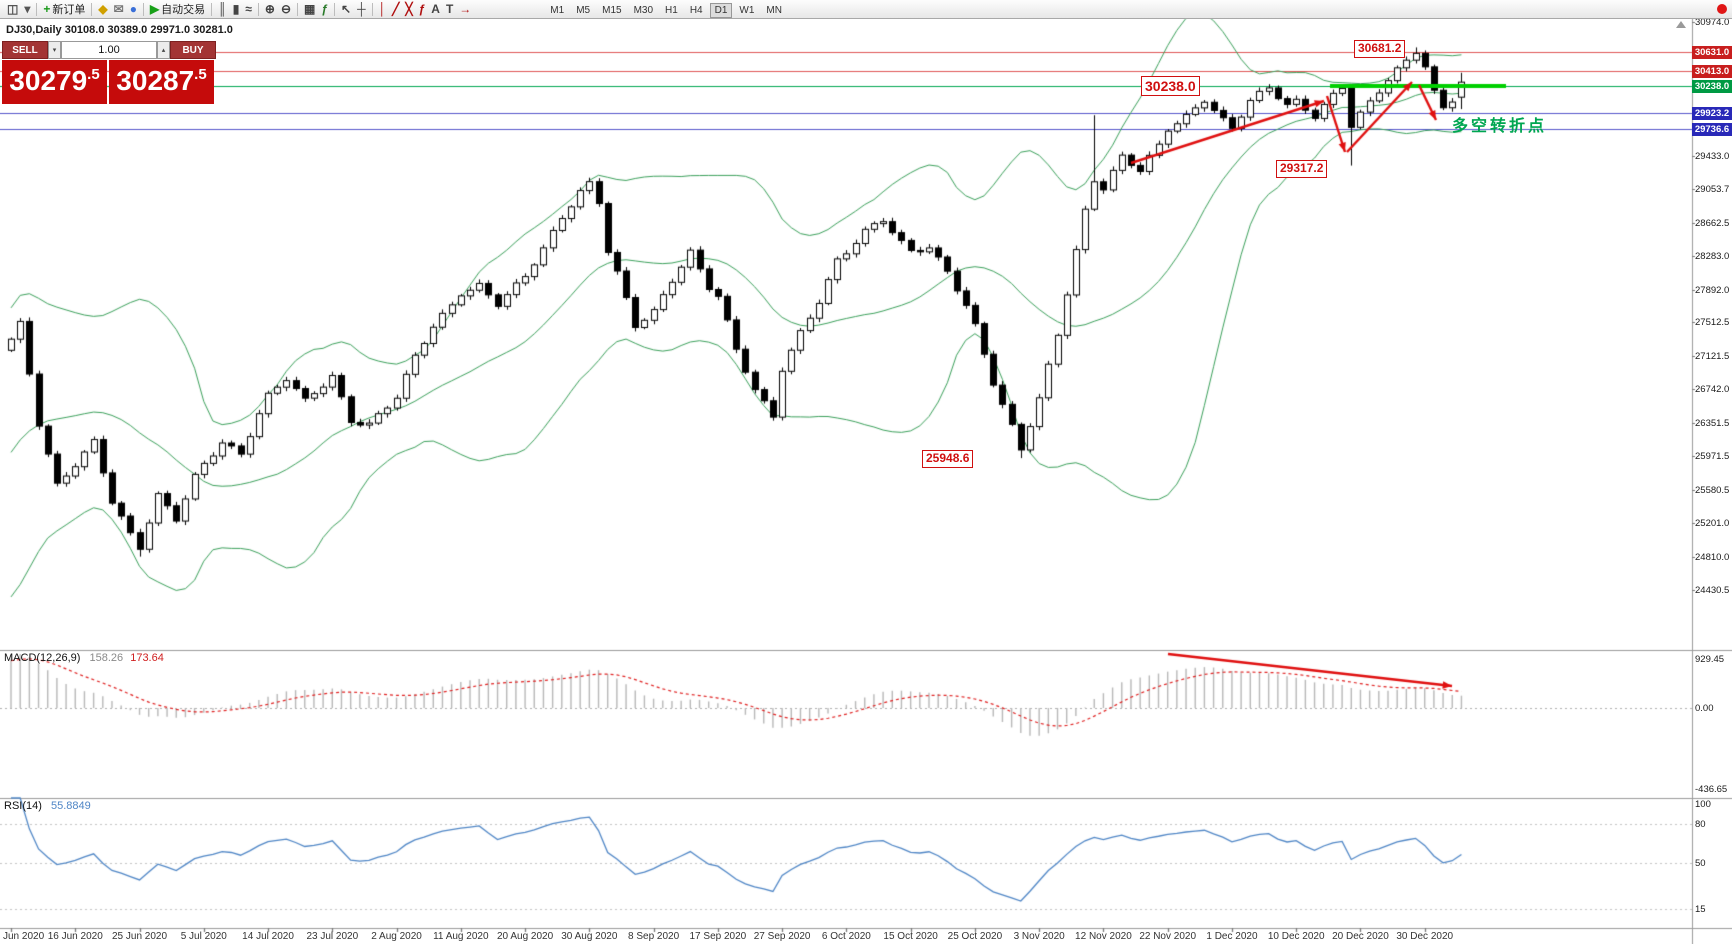 The height and width of the screenshot is (944, 1732). What do you see at coordinates (155, 80) in the screenshot?
I see `buy-price-main: 30287` at bounding box center [155, 80].